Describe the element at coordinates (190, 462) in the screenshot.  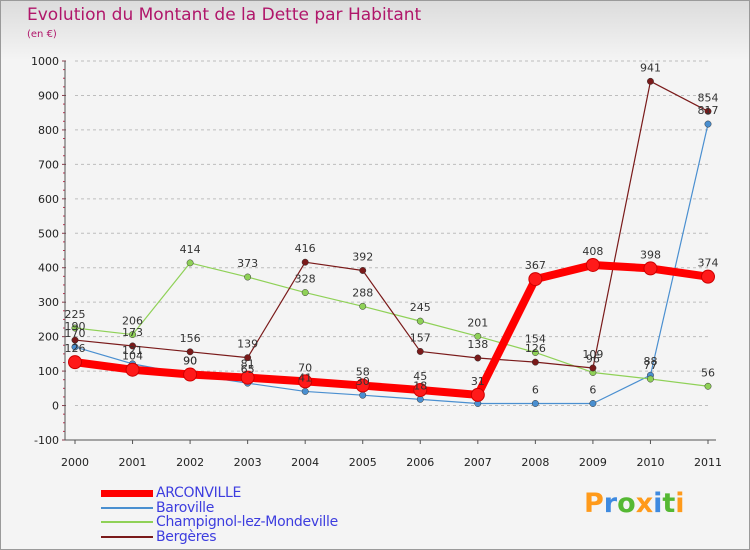
I see `x-tick-label: 2002` at that location.